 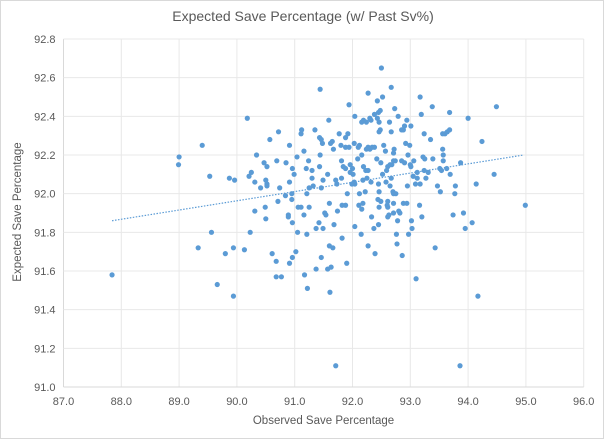 I want to click on y-tick-label: 92.8, so click(x=44, y=40).